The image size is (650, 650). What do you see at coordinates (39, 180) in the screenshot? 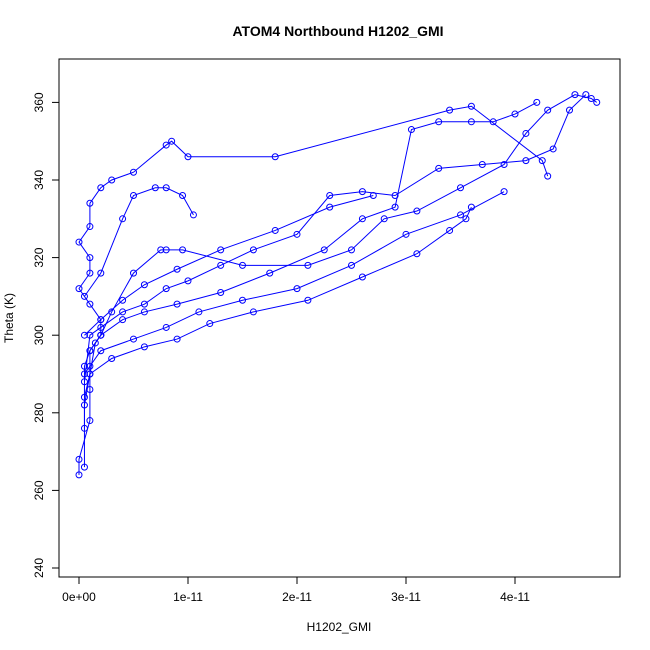
I see `y-tick-label: 340` at bounding box center [39, 180].